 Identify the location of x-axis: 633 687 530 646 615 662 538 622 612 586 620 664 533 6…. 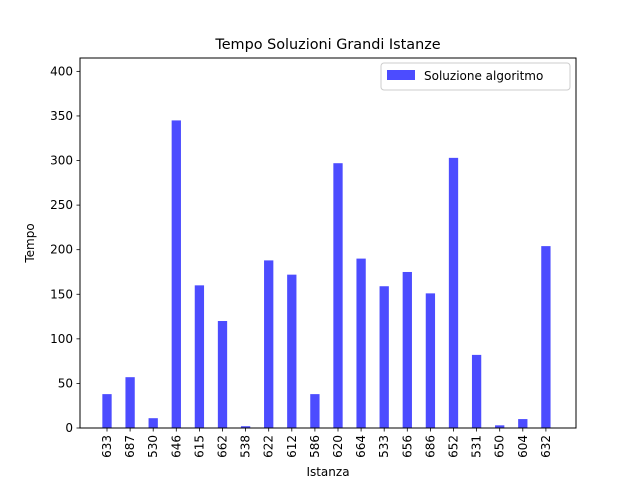
(326, 443).